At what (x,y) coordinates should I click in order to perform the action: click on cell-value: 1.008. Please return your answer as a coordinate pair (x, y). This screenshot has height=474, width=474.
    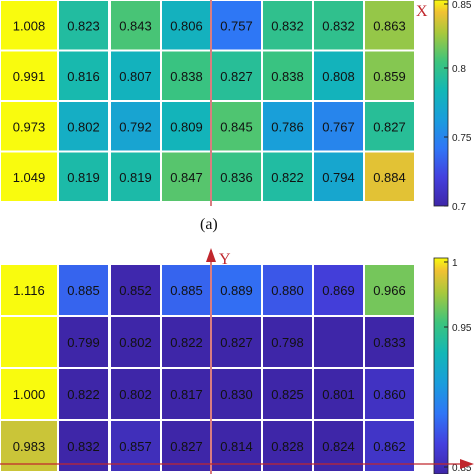
    Looking at the image, I should click on (29, 25).